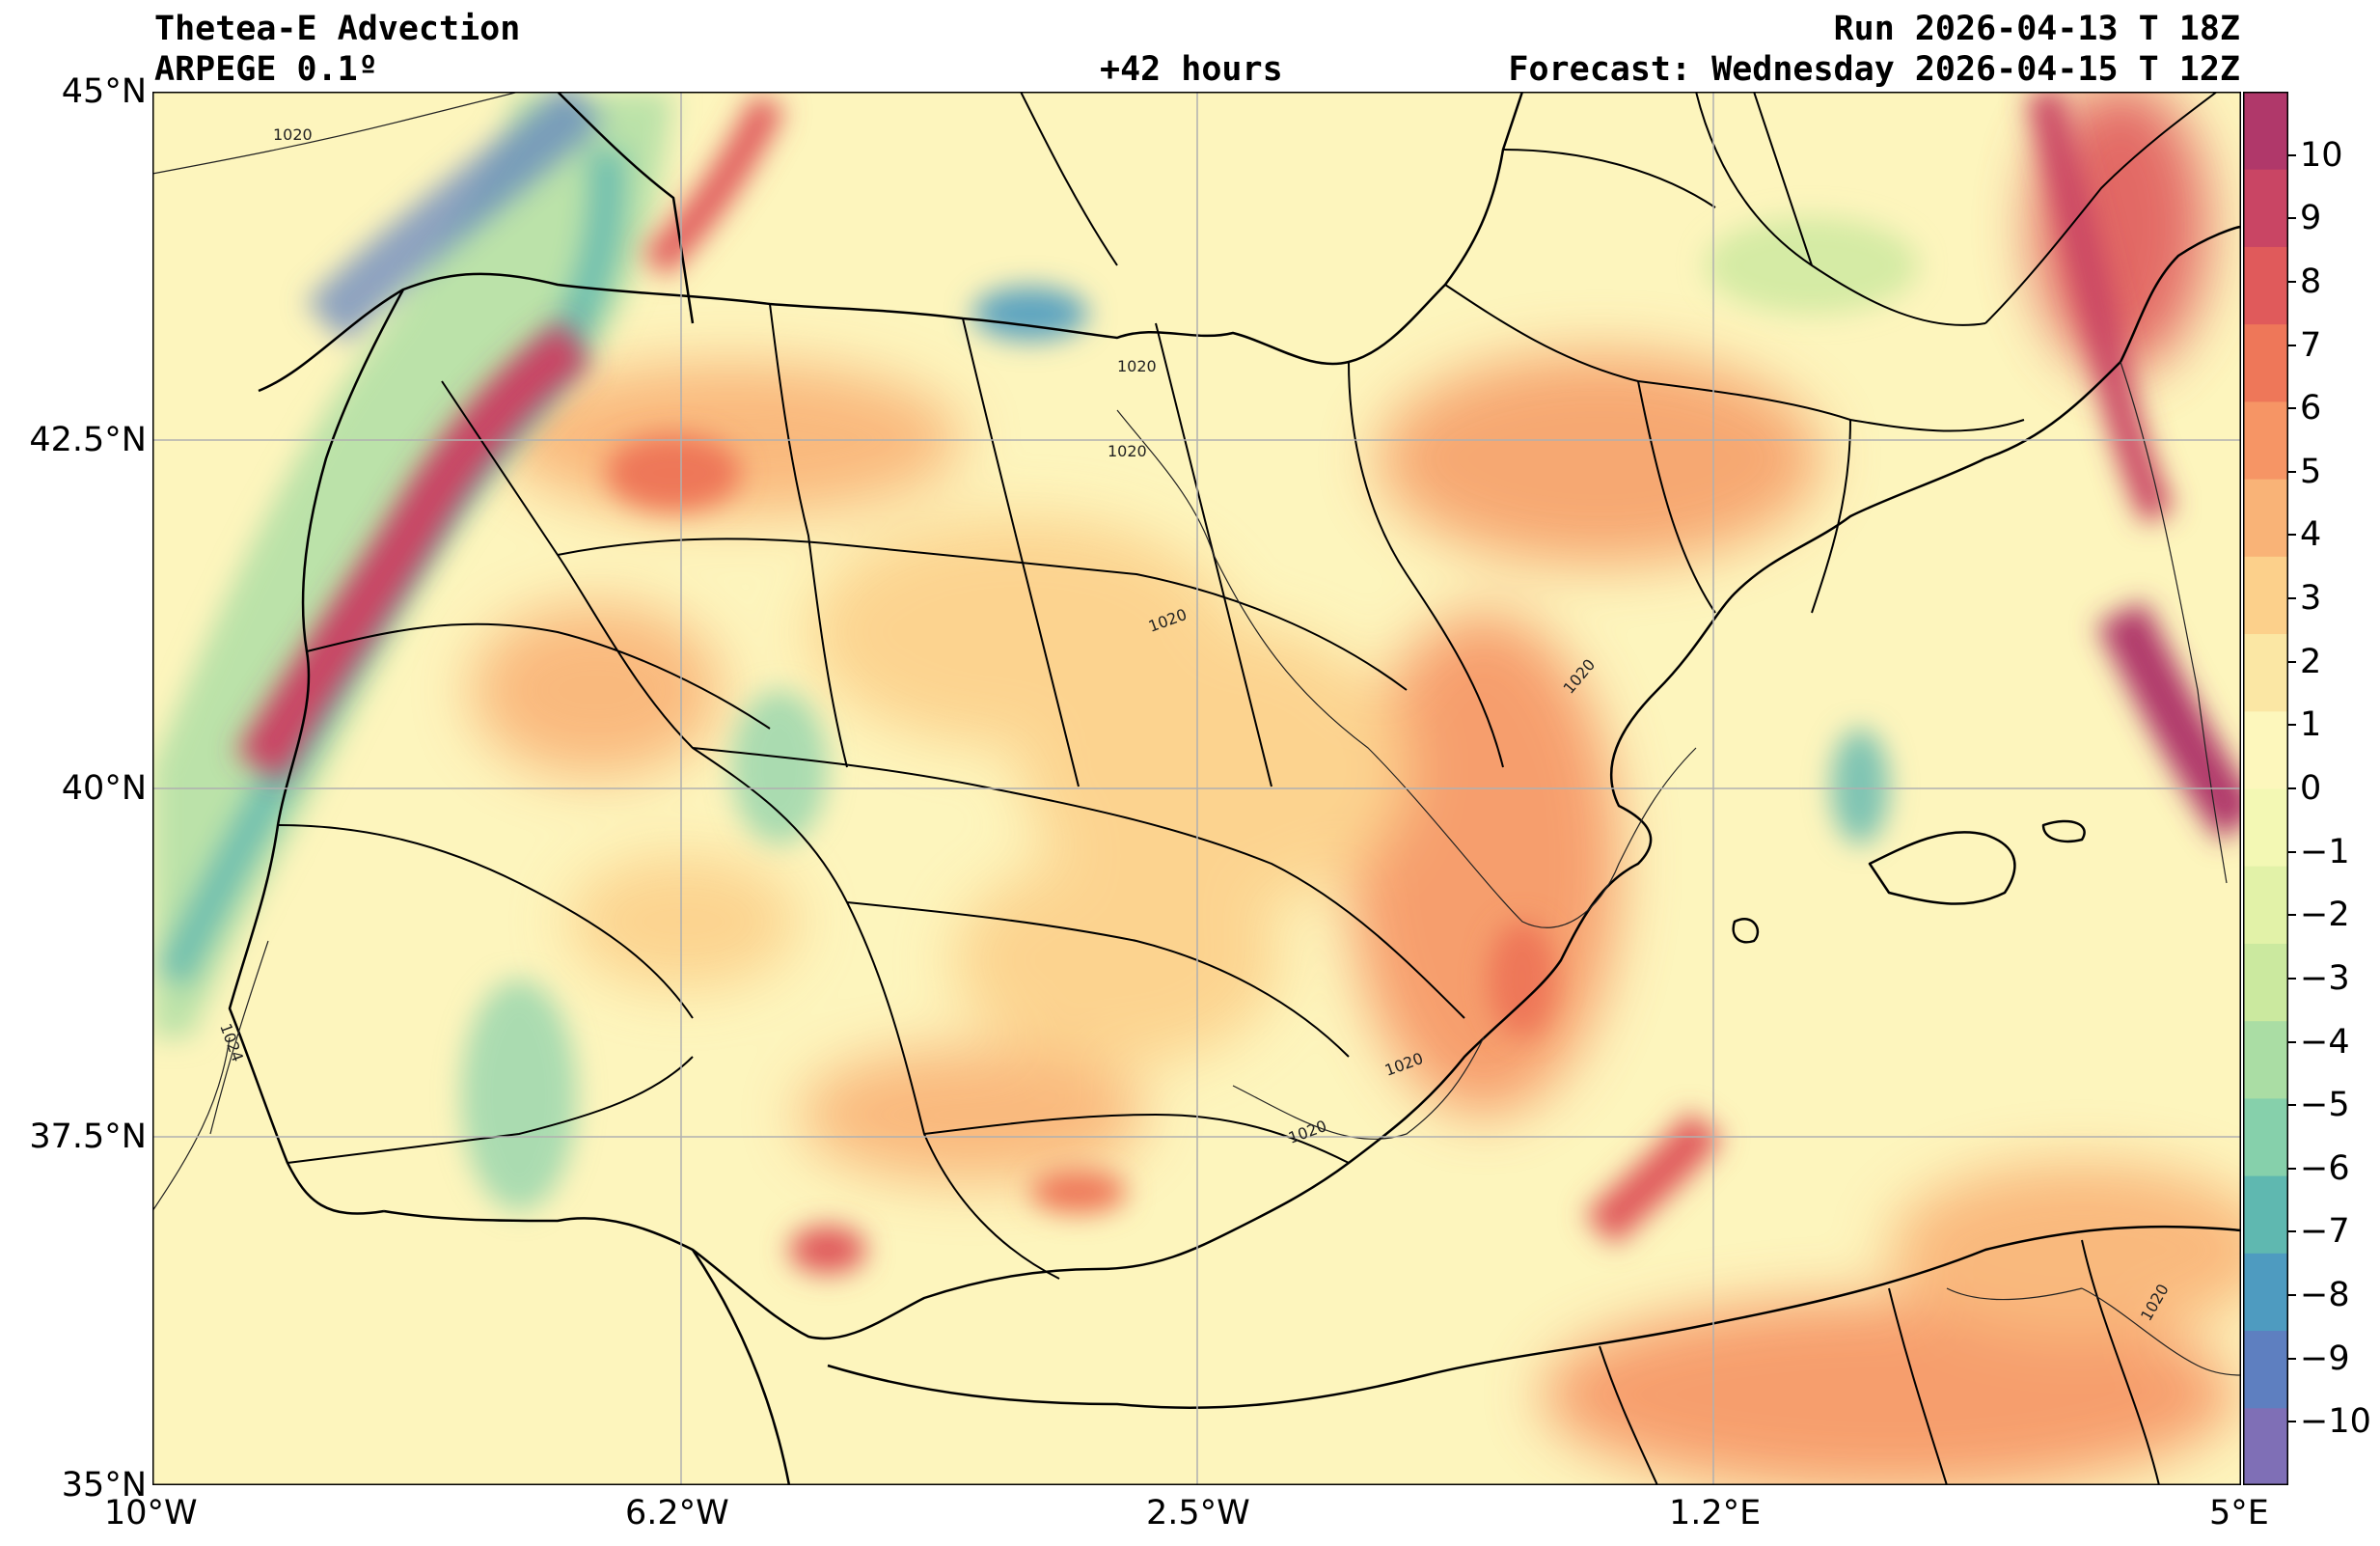  I want to click on lon-tick-label: 2.5°W, so click(1198, 1513).